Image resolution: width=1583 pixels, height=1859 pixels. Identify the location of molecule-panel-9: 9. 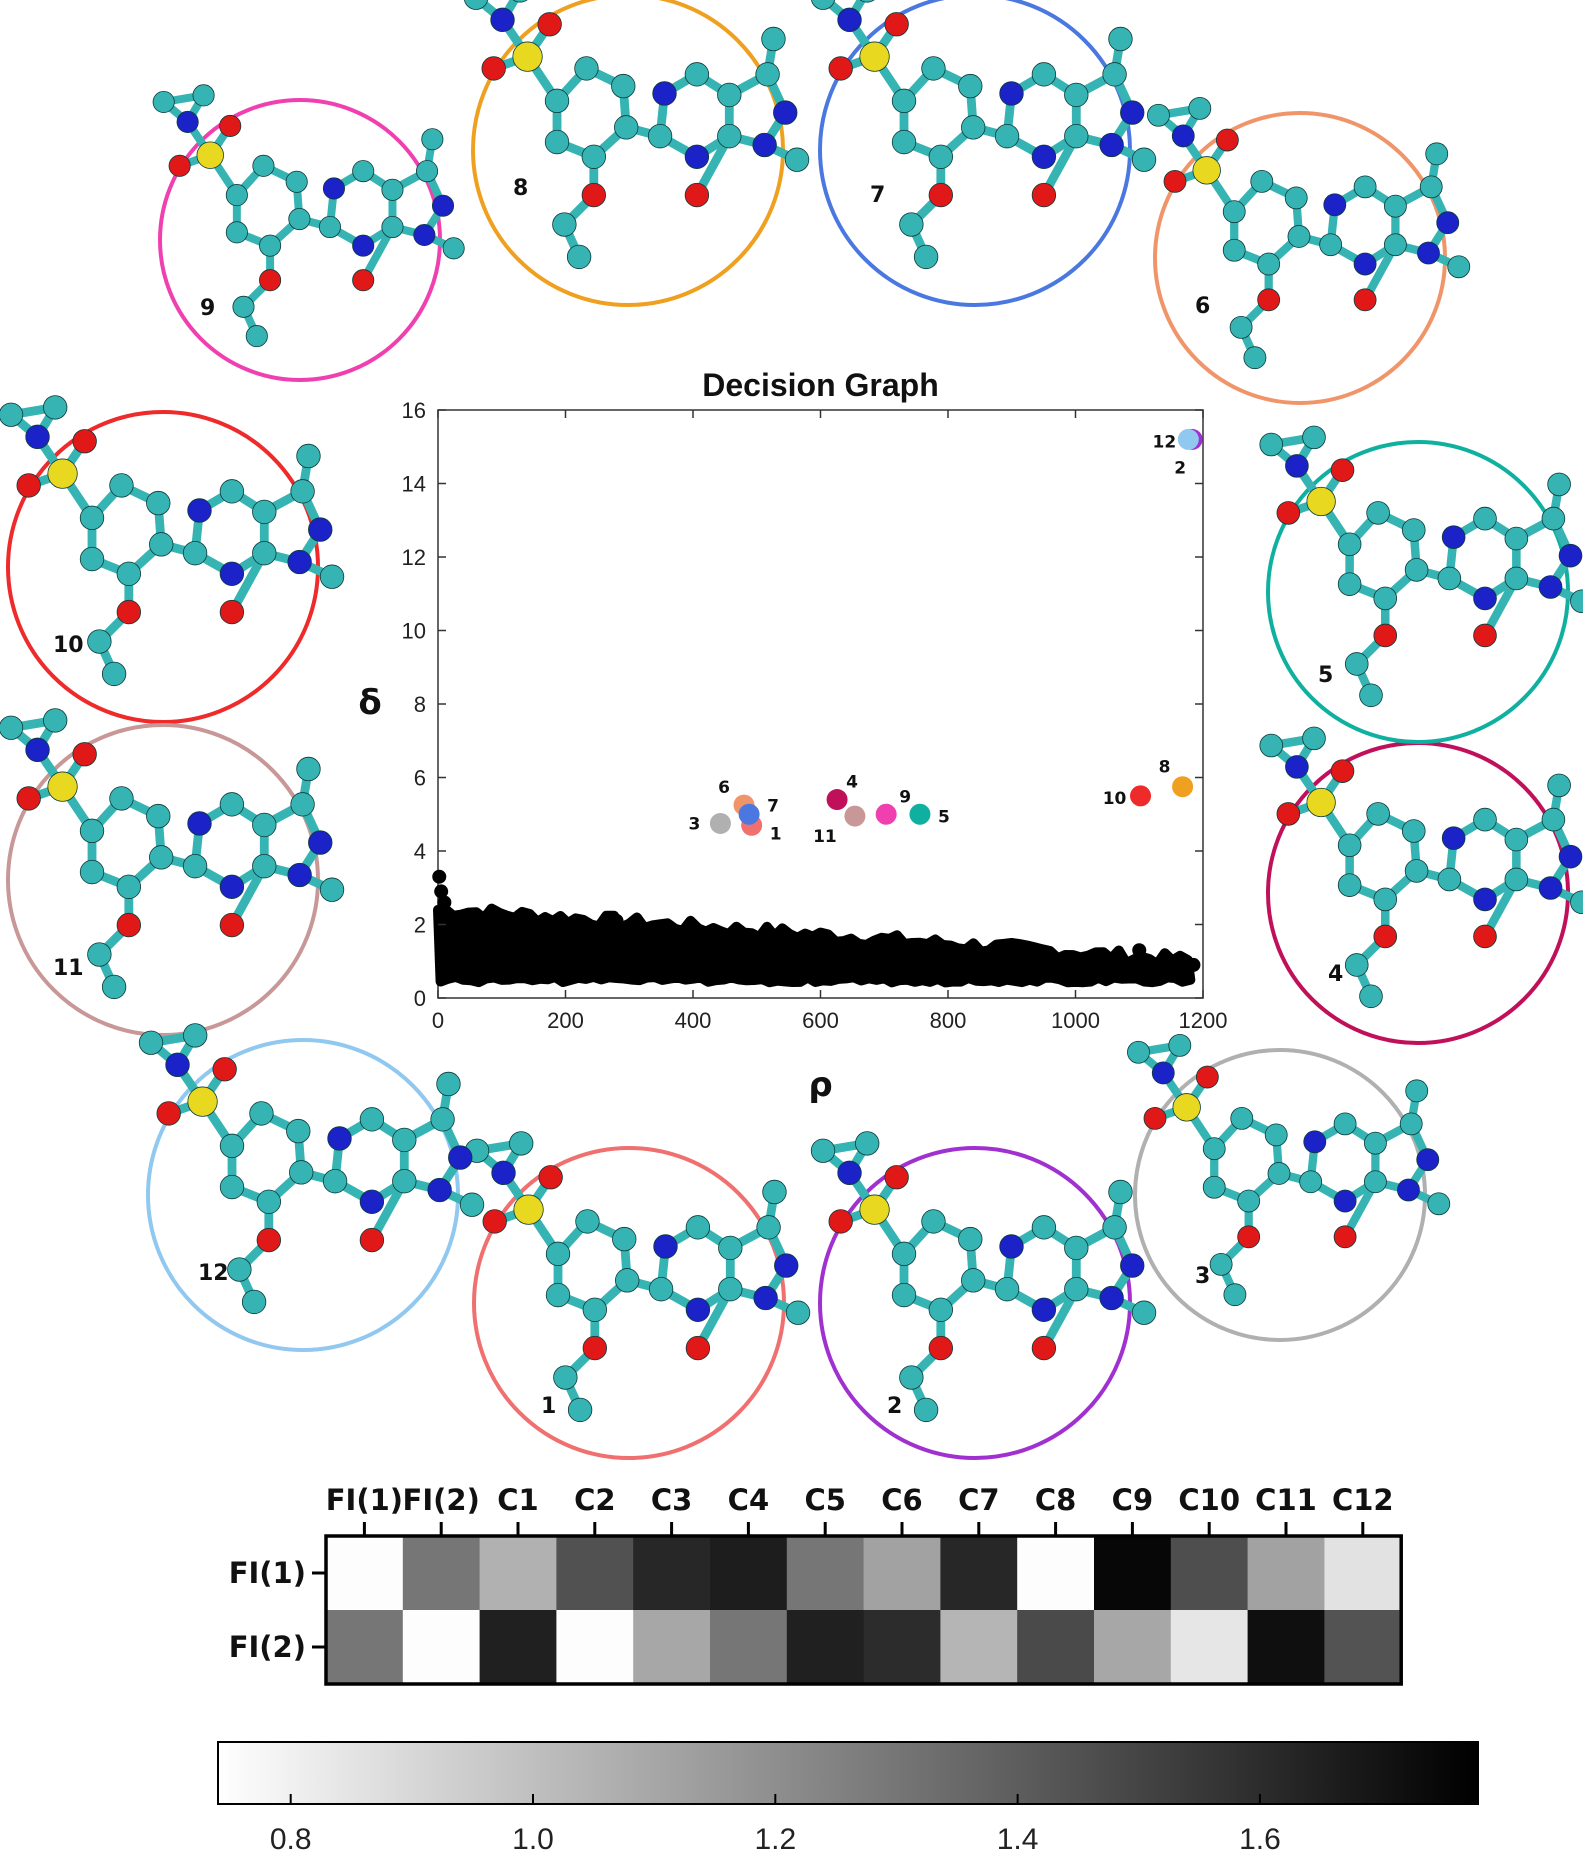
(308, 233).